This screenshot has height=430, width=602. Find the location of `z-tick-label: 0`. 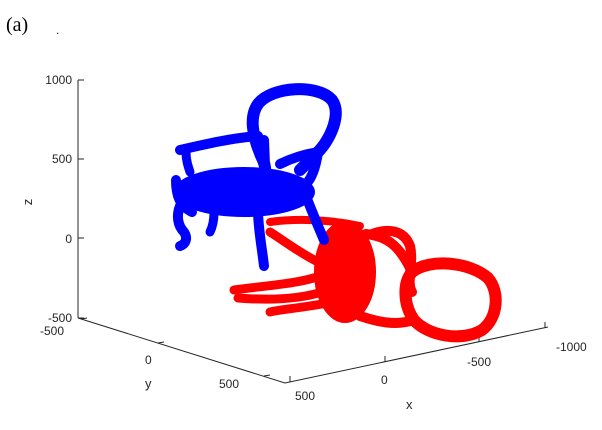

z-tick-label: 0 is located at coordinates (68, 239).